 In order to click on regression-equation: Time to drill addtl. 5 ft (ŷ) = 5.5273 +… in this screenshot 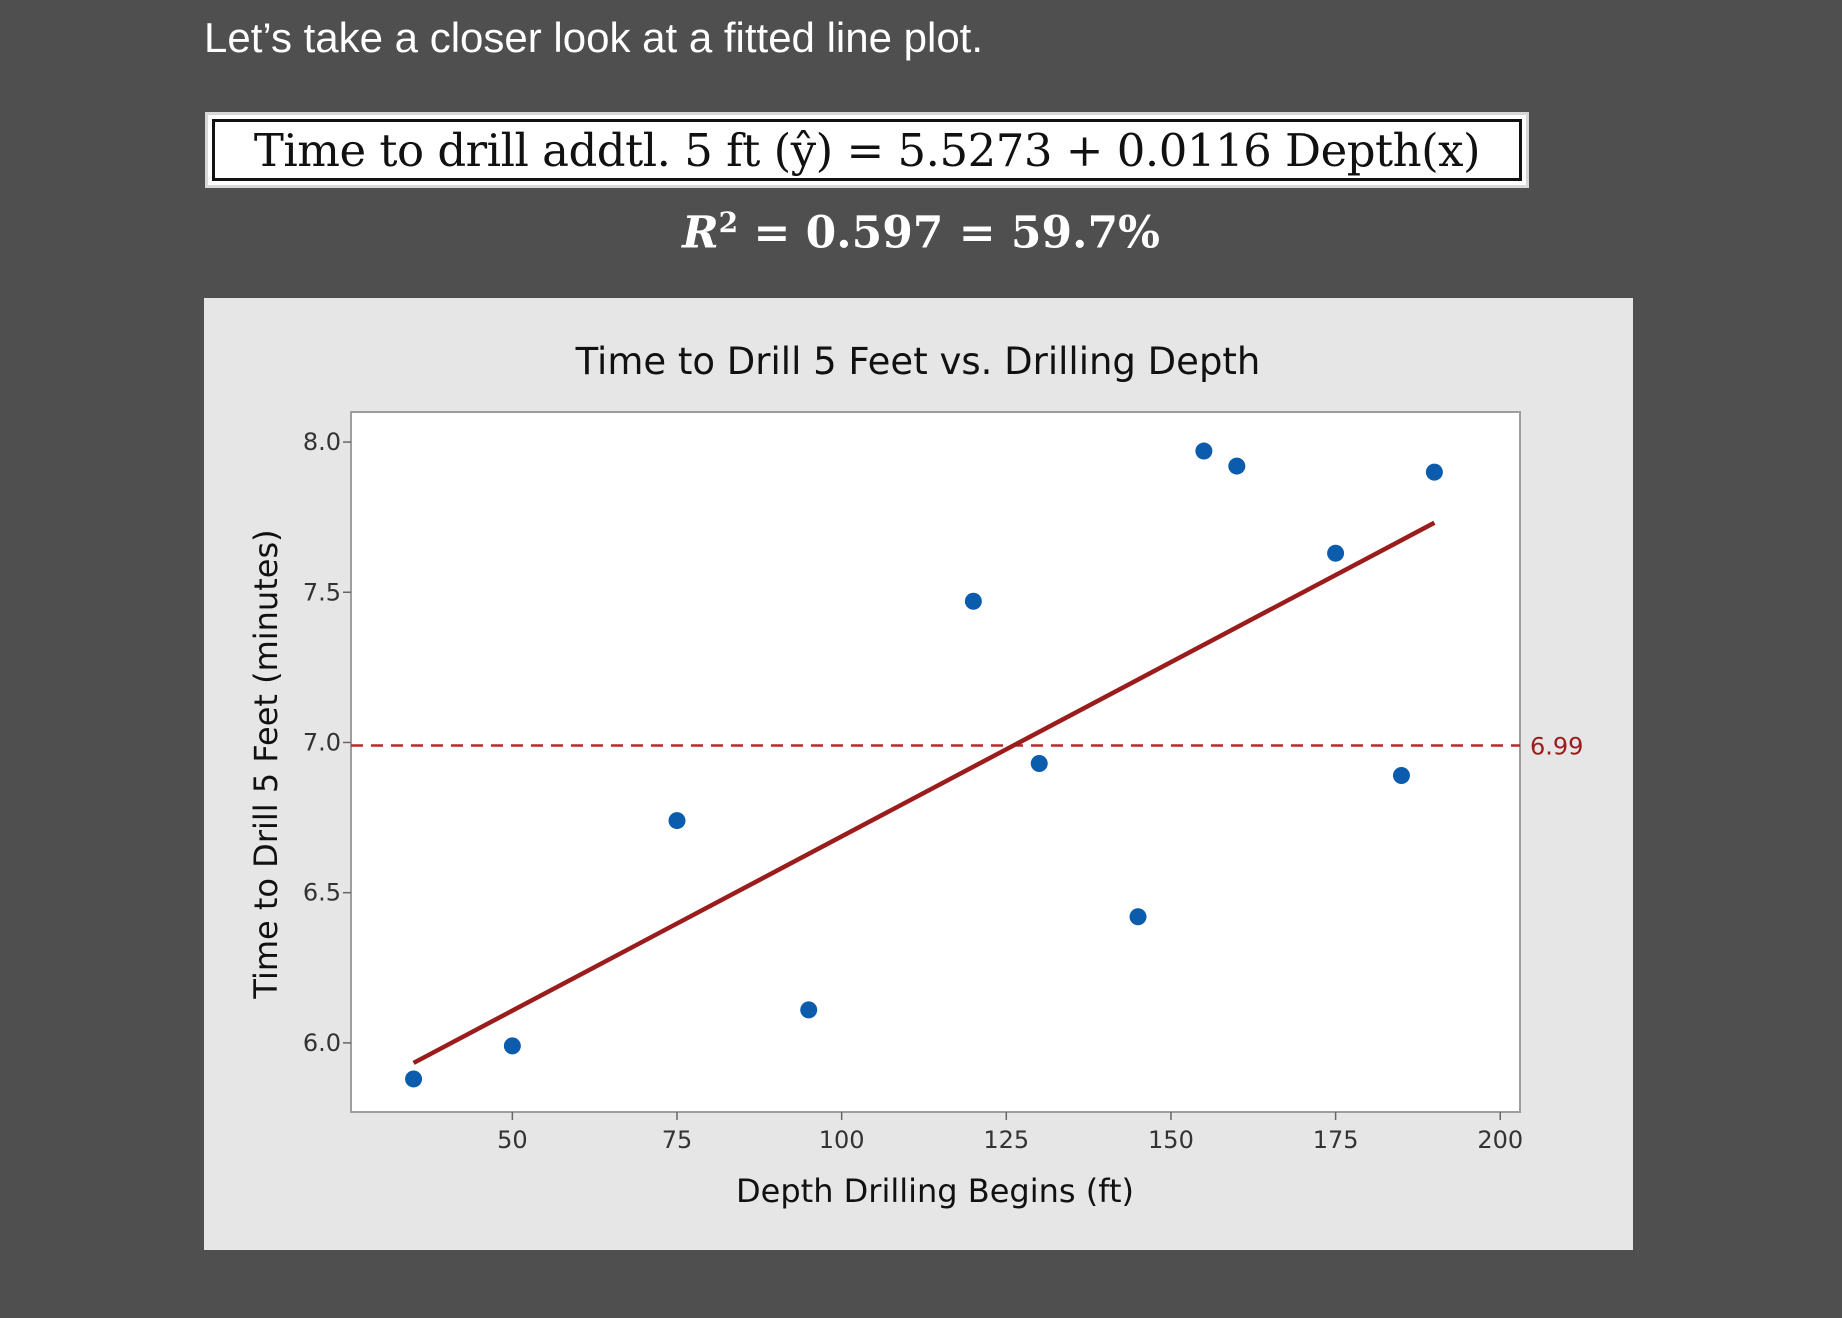, I will do `click(867, 150)`.